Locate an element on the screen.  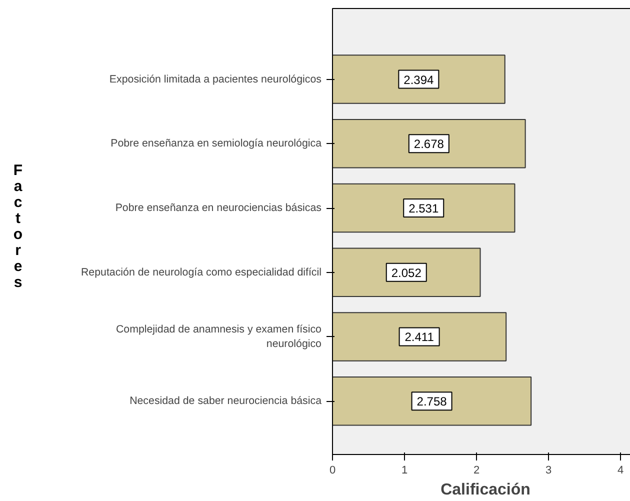
y-tick-label: Necesidad de saber neurociencia básica is located at coordinates (226, 401).